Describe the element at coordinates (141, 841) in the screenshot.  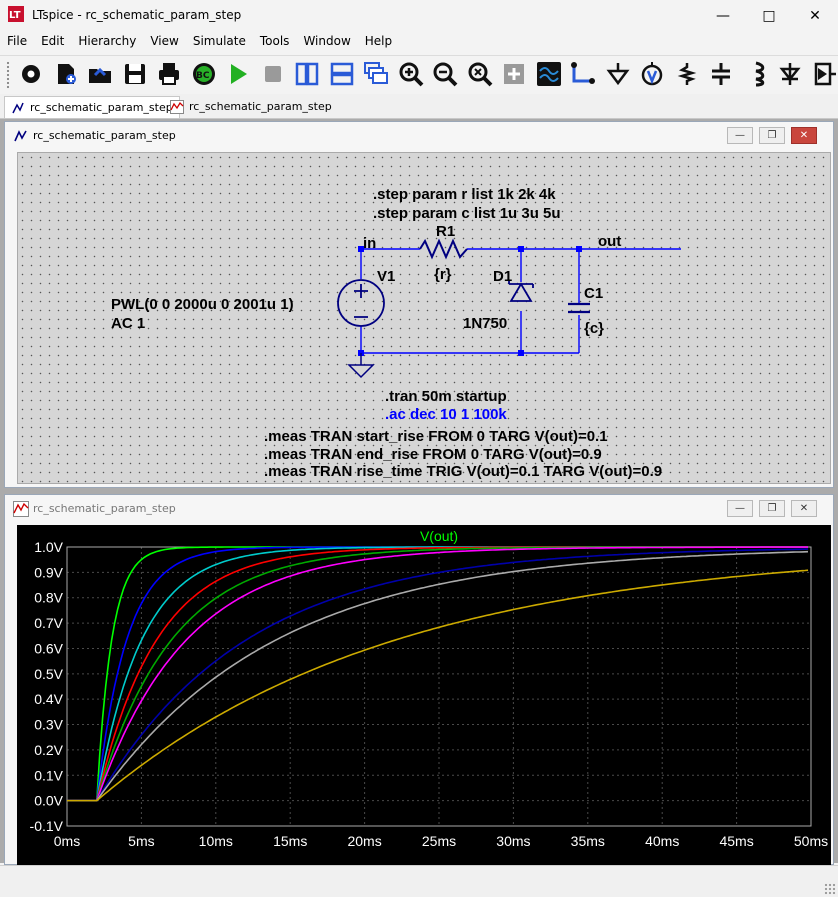
I see `x-tick-label: 5ms` at that location.